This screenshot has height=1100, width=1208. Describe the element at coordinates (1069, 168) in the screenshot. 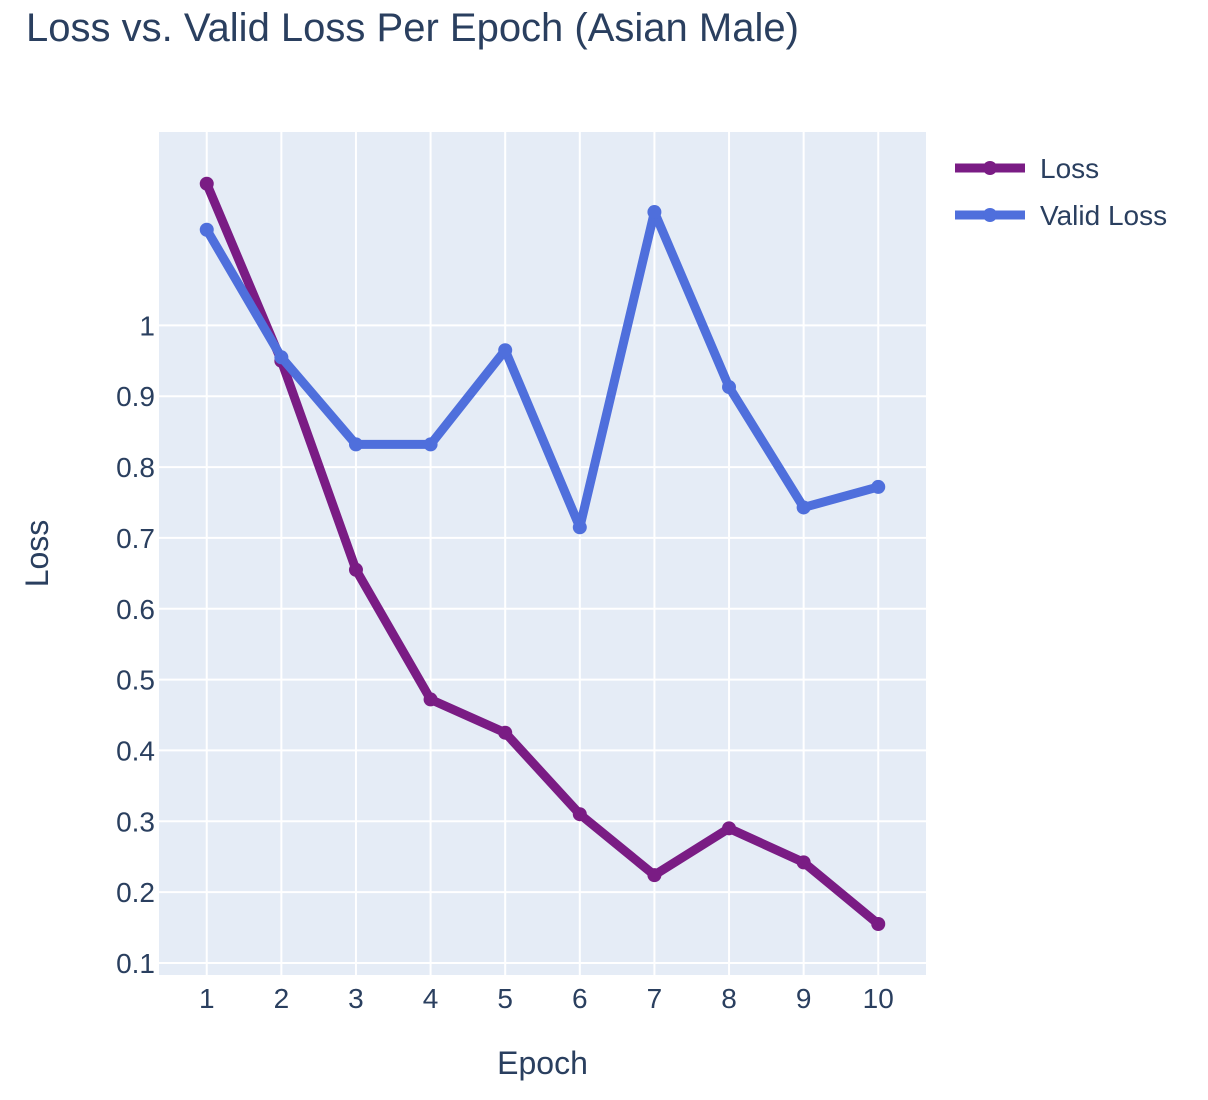

I see `legend-label-loss: Loss` at that location.